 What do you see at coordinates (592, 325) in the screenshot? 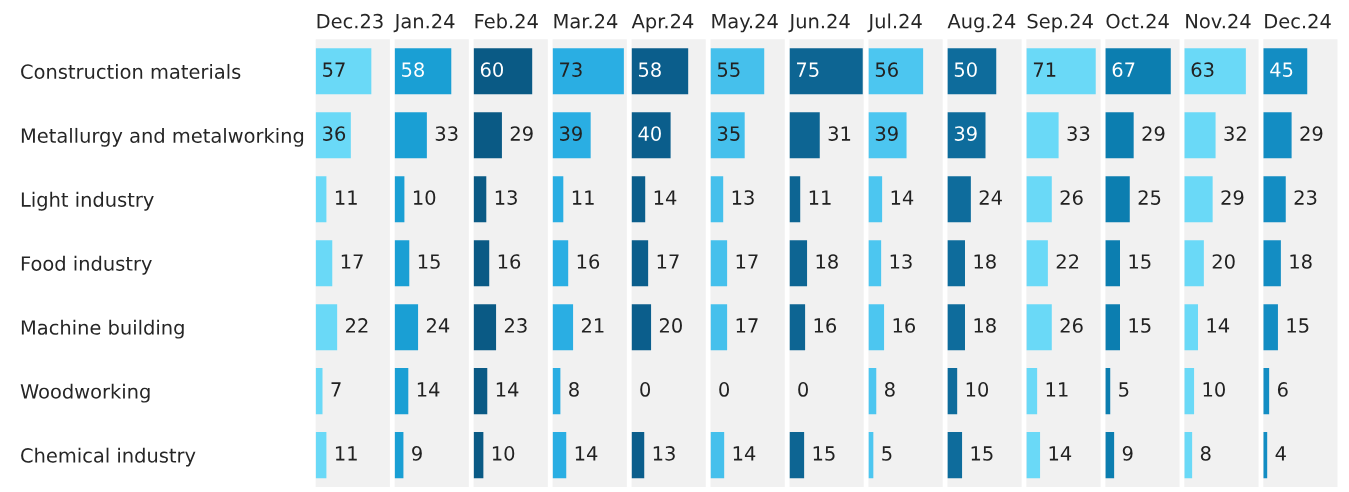
I see `data-label: 21` at bounding box center [592, 325].